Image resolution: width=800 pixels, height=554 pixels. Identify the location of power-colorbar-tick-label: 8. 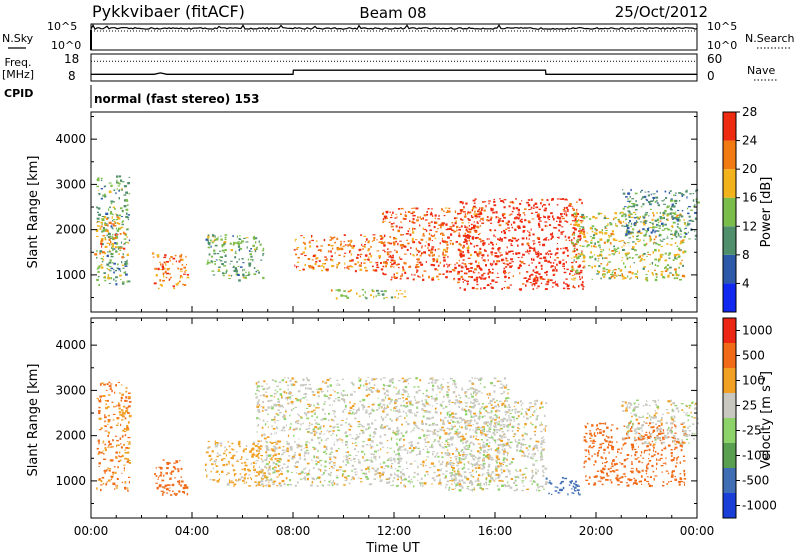
(746, 255).